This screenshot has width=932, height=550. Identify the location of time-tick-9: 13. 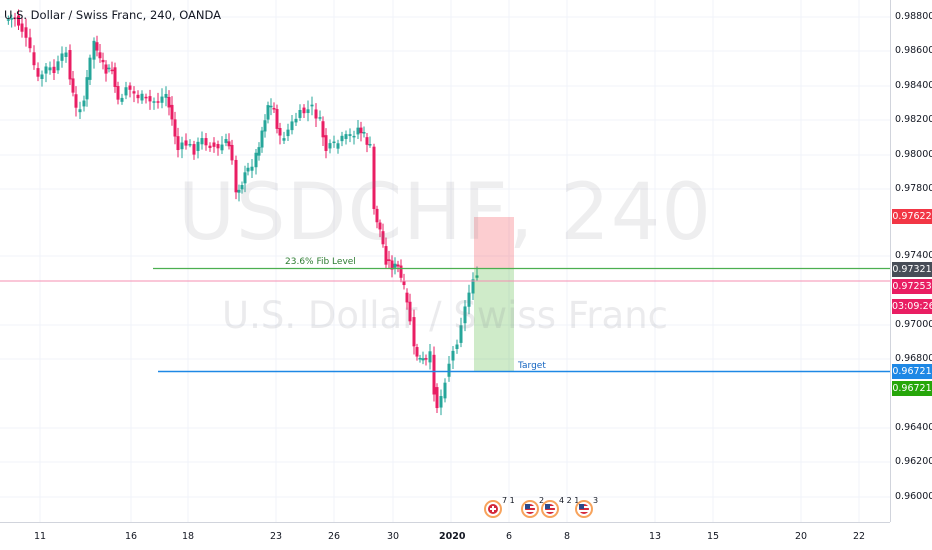
(655, 536).